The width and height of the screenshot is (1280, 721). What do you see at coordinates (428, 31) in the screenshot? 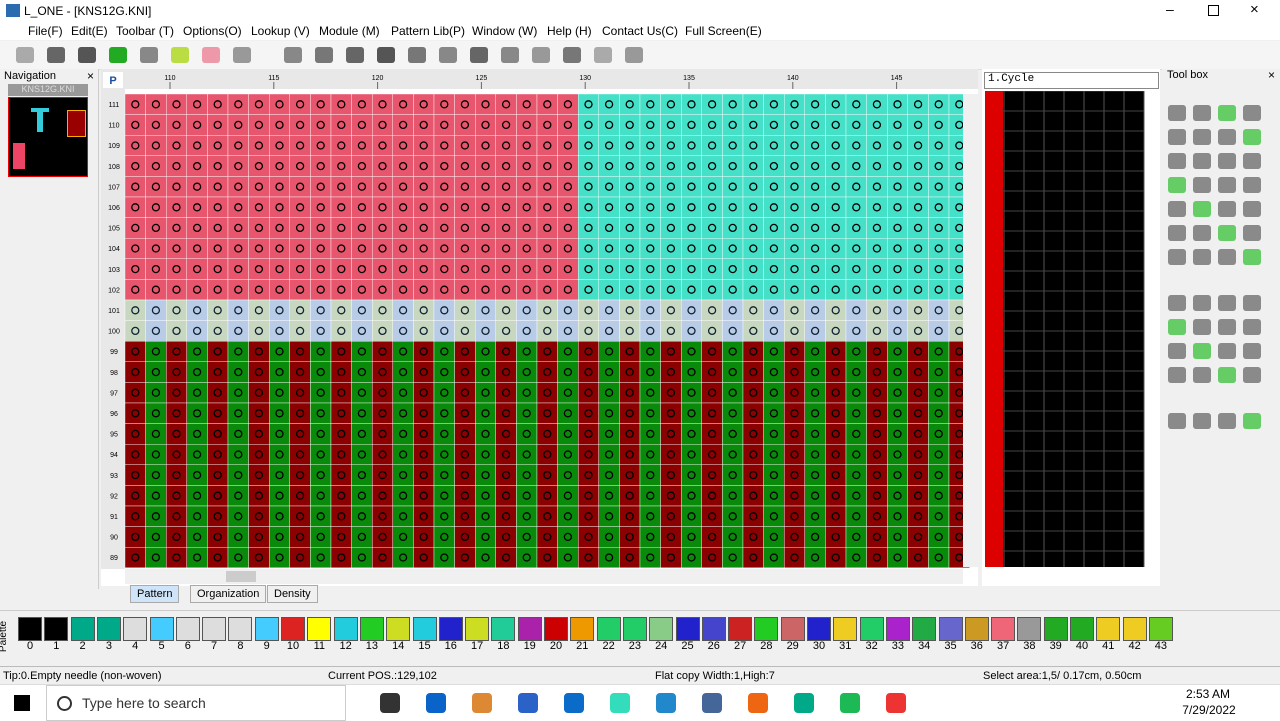
I see `menu-item: Pattern Lib(P)` at bounding box center [428, 31].